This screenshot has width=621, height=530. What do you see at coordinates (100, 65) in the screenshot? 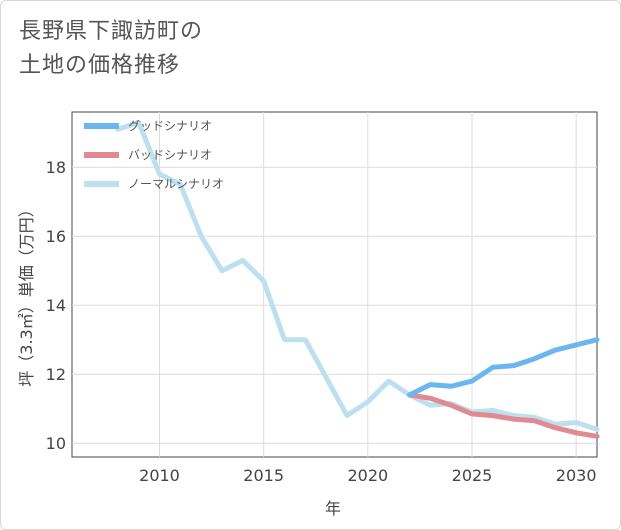
I see `title-line-2: 土地の価格推移` at bounding box center [100, 65].